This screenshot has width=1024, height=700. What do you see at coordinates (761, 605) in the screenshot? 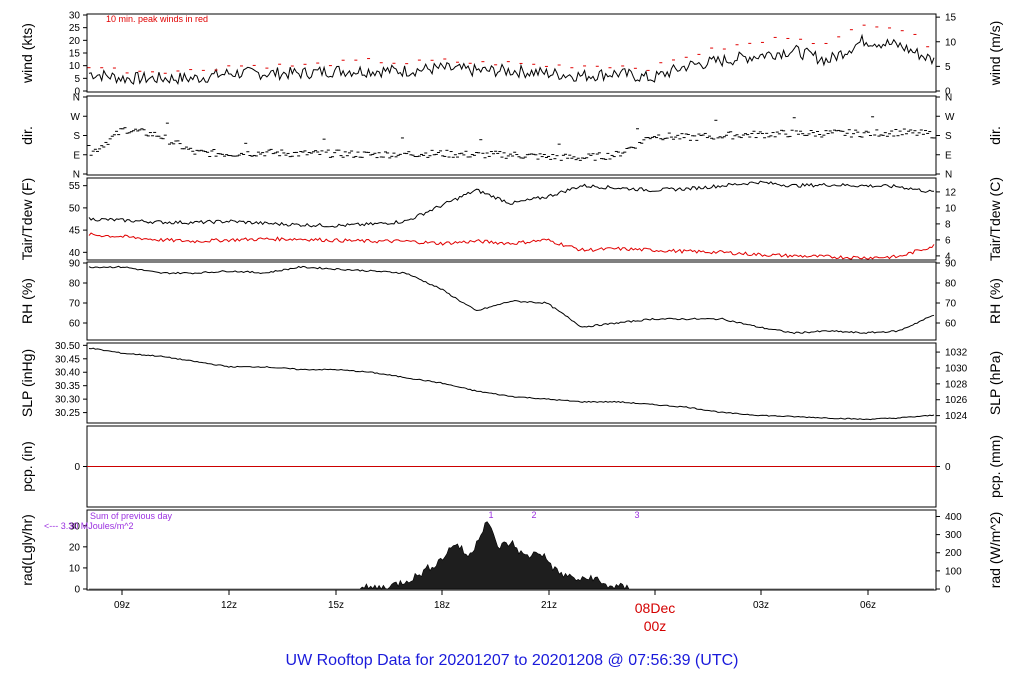
I see `x-tick-label: 03z` at bounding box center [761, 605].